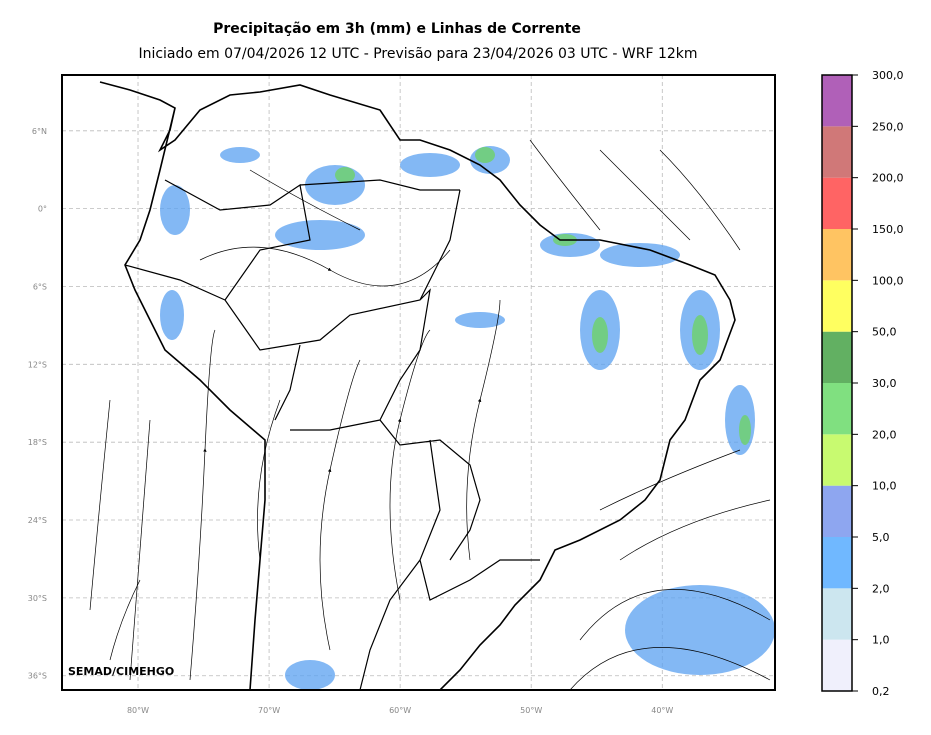 Image resolution: width=931 pixels, height=735 pixels. What do you see at coordinates (888, 75) in the screenshot?
I see `colorbar-label: 300,0` at bounding box center [888, 75].